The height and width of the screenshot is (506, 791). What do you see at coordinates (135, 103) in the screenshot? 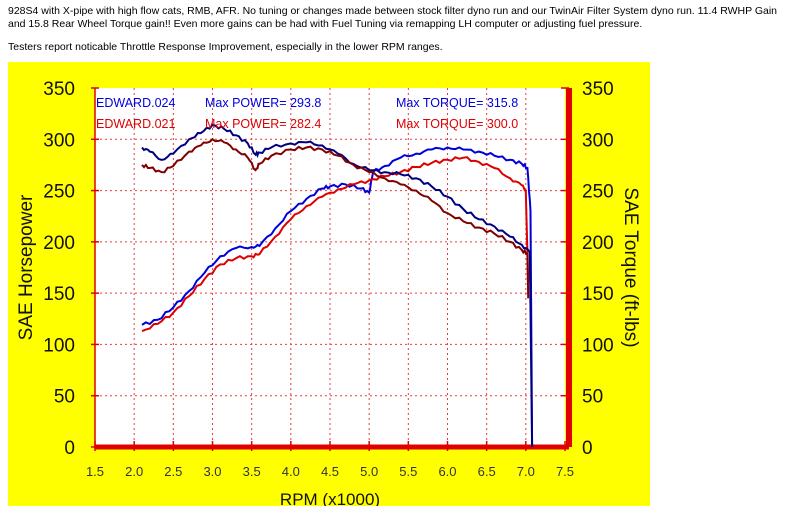
I see `legend-run-name: EDWARD.024` at bounding box center [135, 103].